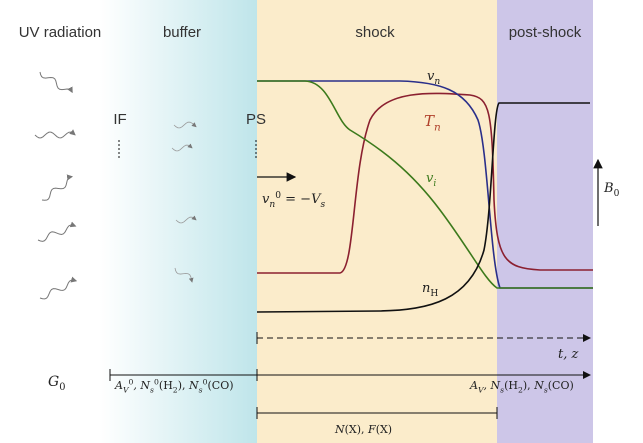  I want to click on marker-label: IF, so click(119, 119).